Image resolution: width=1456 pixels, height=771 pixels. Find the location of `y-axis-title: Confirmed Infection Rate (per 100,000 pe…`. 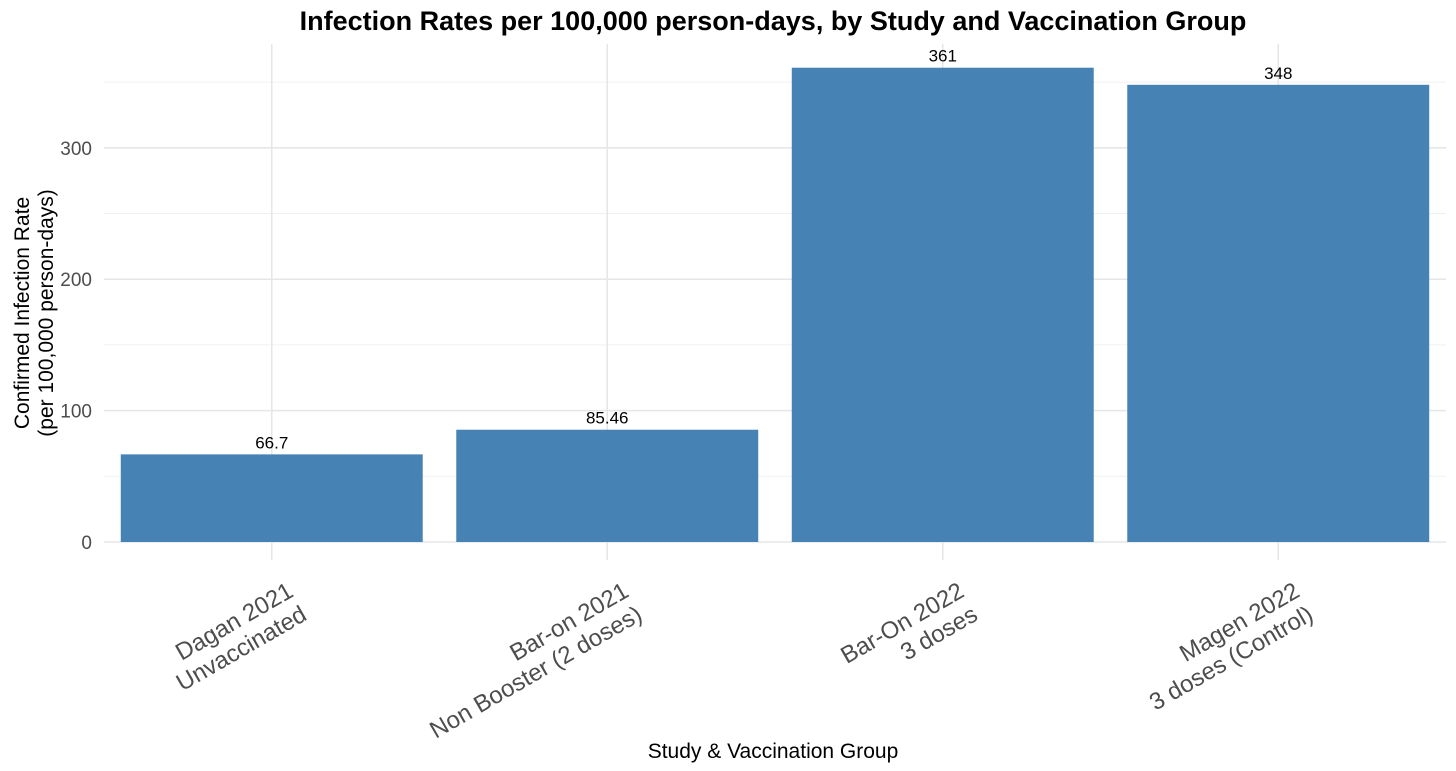

y-axis-title: Confirmed Infection Rate (per 100,000 pe… is located at coordinates (34, 312).